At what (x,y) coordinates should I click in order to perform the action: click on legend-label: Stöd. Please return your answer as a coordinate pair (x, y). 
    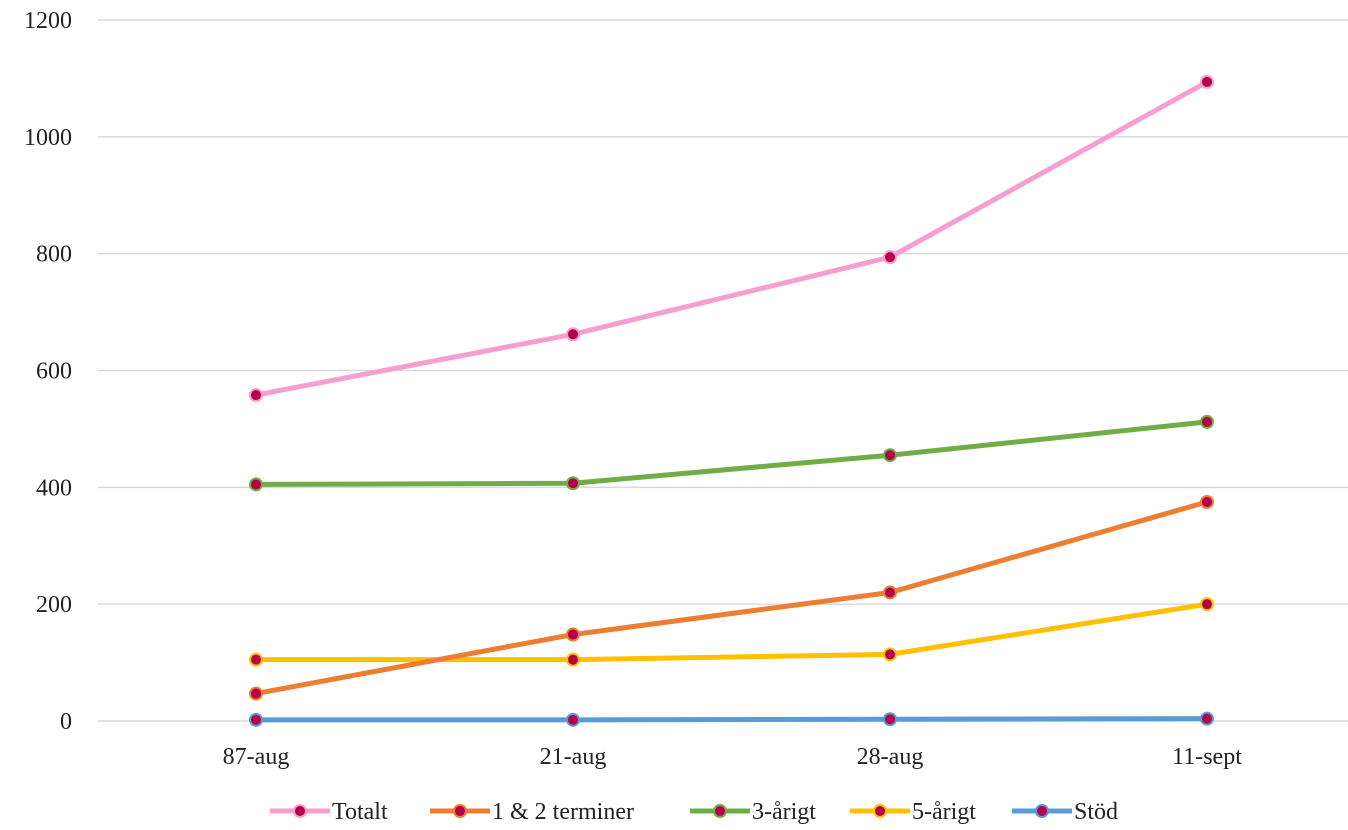
    Looking at the image, I should click on (1096, 812).